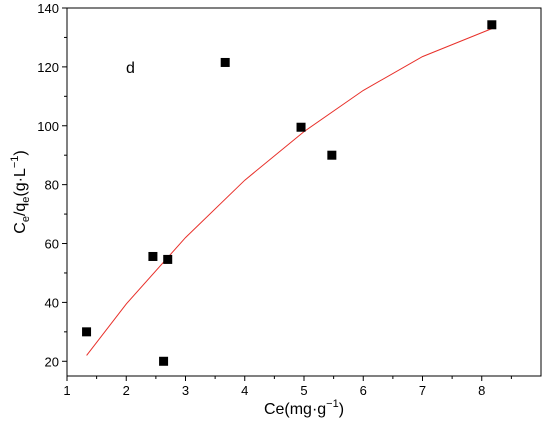 The image size is (550, 424). Describe the element at coordinates (185, 390) in the screenshot. I see `x-tick-label: 3` at that location.